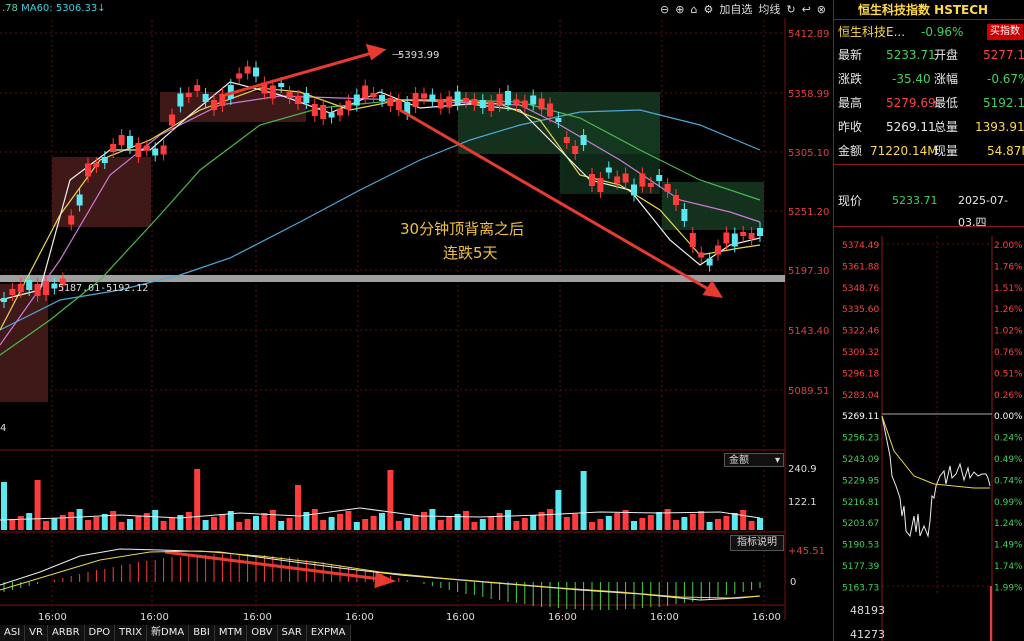 The width and height of the screenshot is (1024, 641). What do you see at coordinates (1005, 32) in the screenshot?
I see `buy-index-button: 买指数` at bounding box center [1005, 32].